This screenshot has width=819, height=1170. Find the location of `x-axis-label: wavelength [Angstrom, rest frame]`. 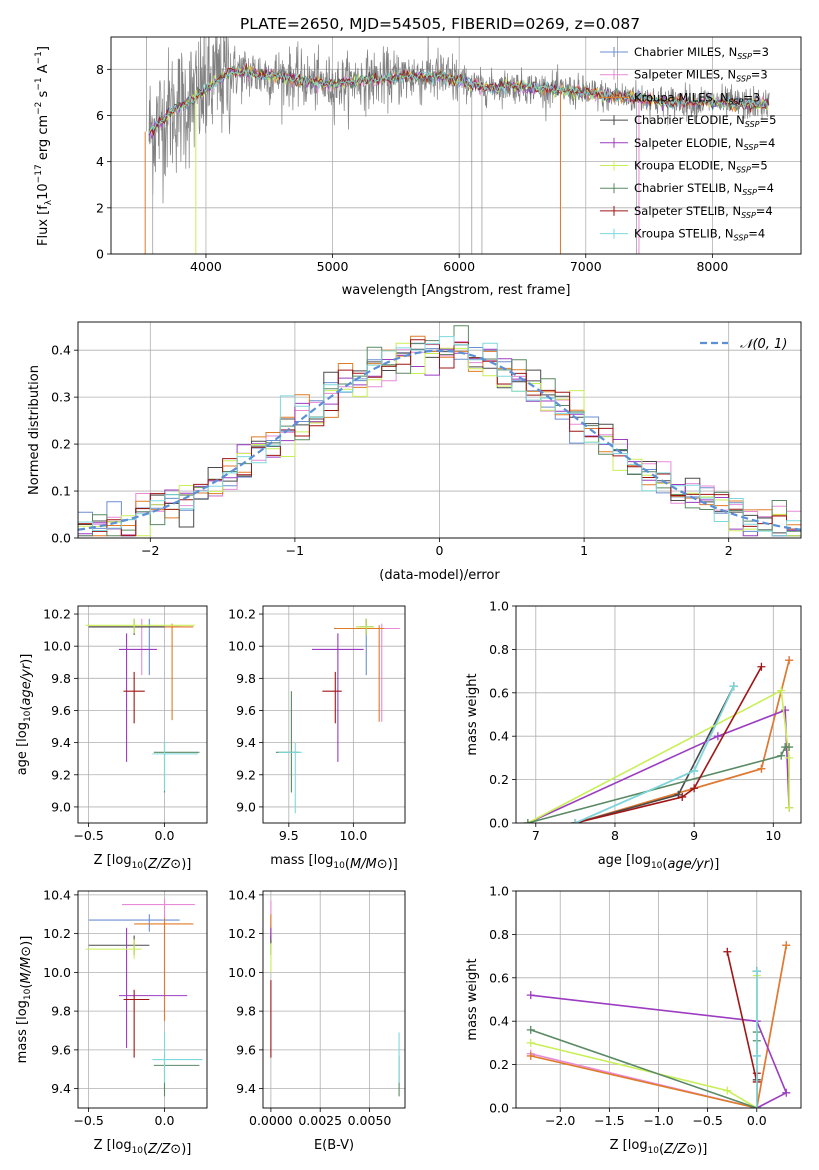

x-axis-label: wavelength [Angstrom, rest frame] is located at coordinates (456, 290).